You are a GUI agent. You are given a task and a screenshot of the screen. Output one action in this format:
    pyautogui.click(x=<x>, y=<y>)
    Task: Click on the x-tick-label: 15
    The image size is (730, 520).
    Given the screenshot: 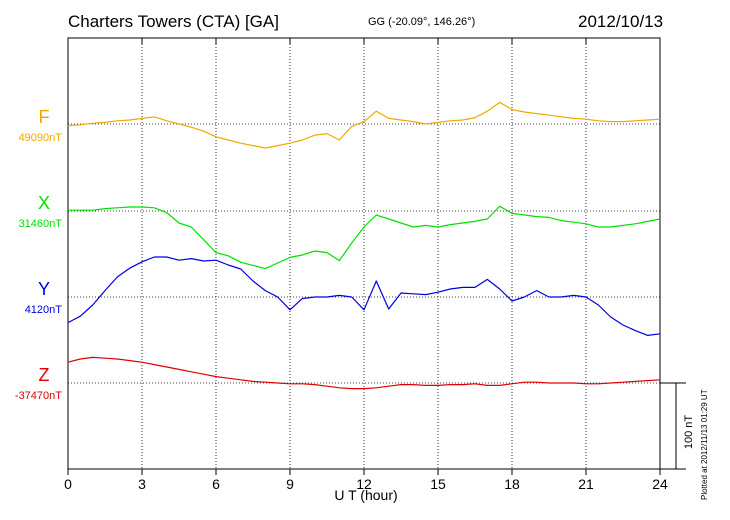 What is the action you would take?
    pyautogui.click(x=438, y=484)
    